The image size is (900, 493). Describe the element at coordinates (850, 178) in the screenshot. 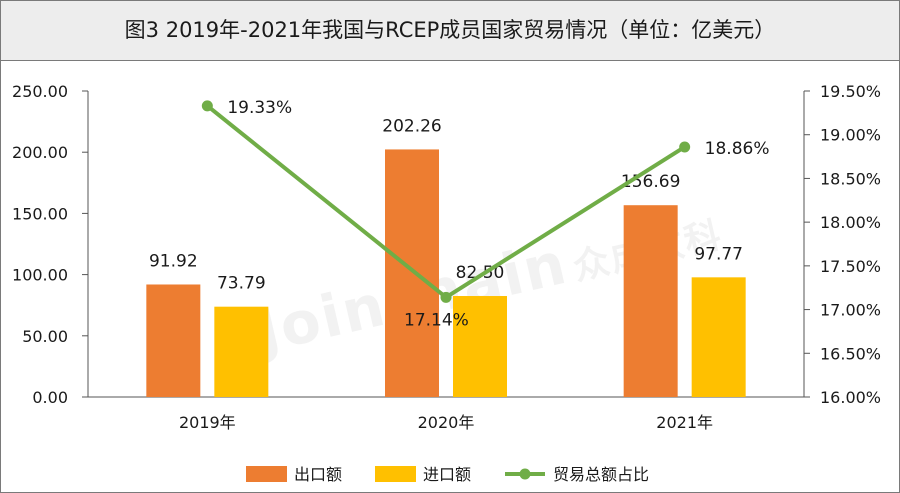

I see `right-axis-tick-label: 18.50%` at that location.